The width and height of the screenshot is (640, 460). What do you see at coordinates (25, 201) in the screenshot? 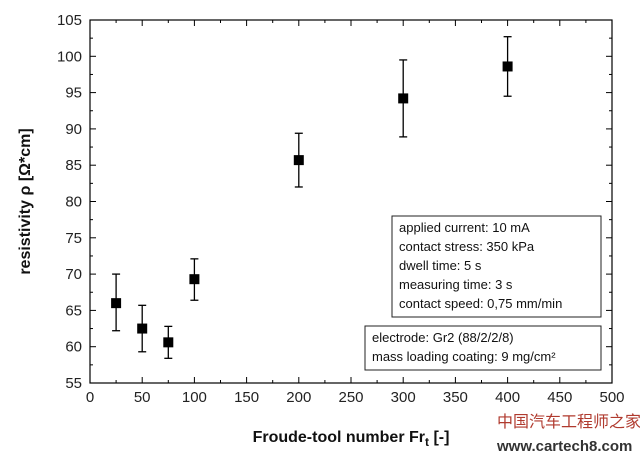
I see `y-axis-title: resistivity ρ [Ω*cm]` at bounding box center [25, 201].